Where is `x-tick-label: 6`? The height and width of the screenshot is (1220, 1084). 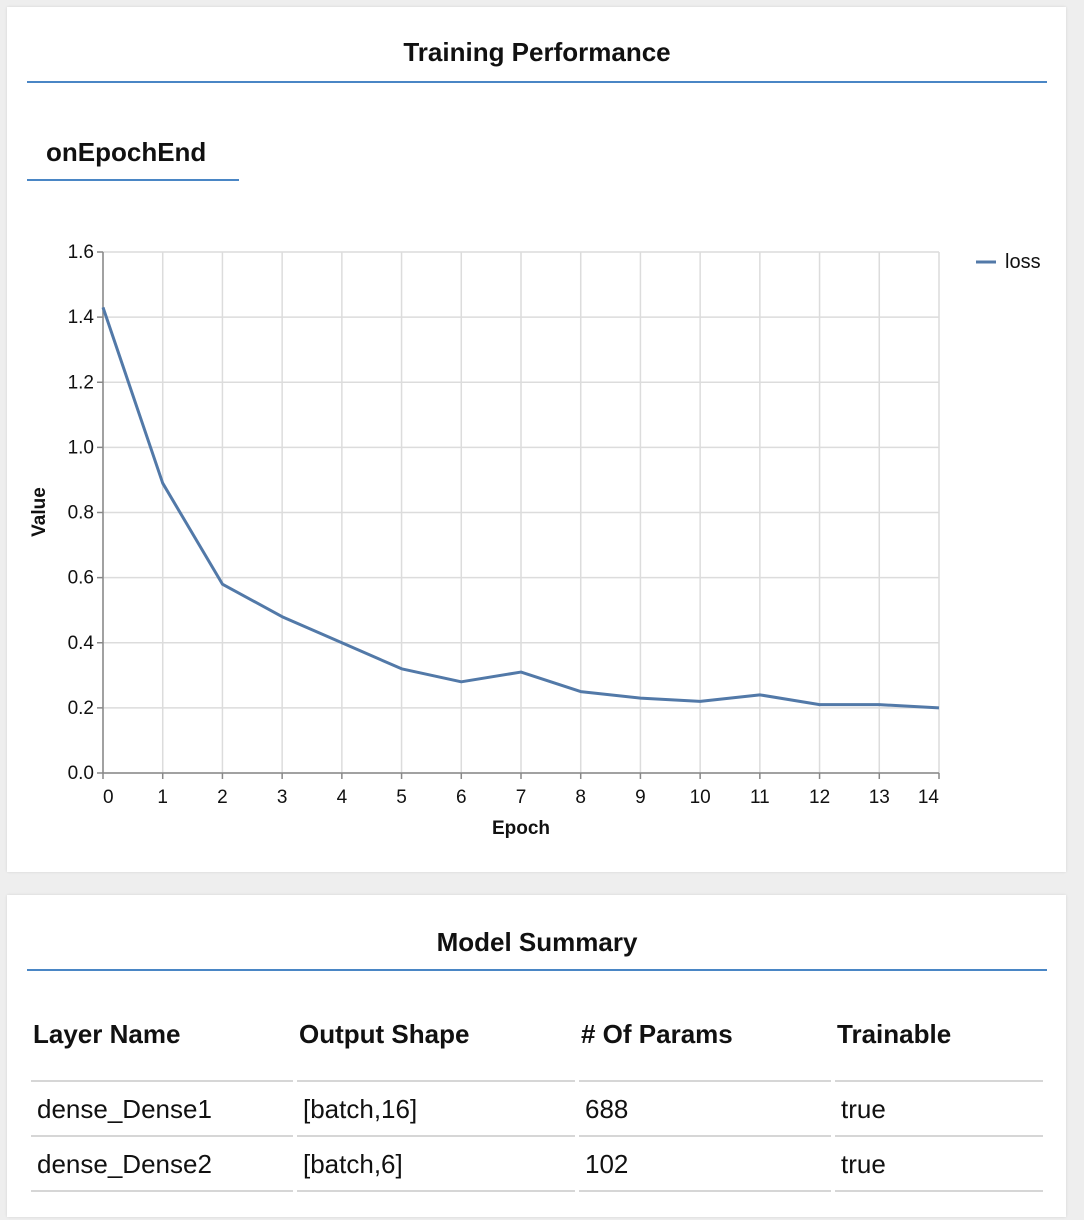
x-tick-label: 6 is located at coordinates (461, 797).